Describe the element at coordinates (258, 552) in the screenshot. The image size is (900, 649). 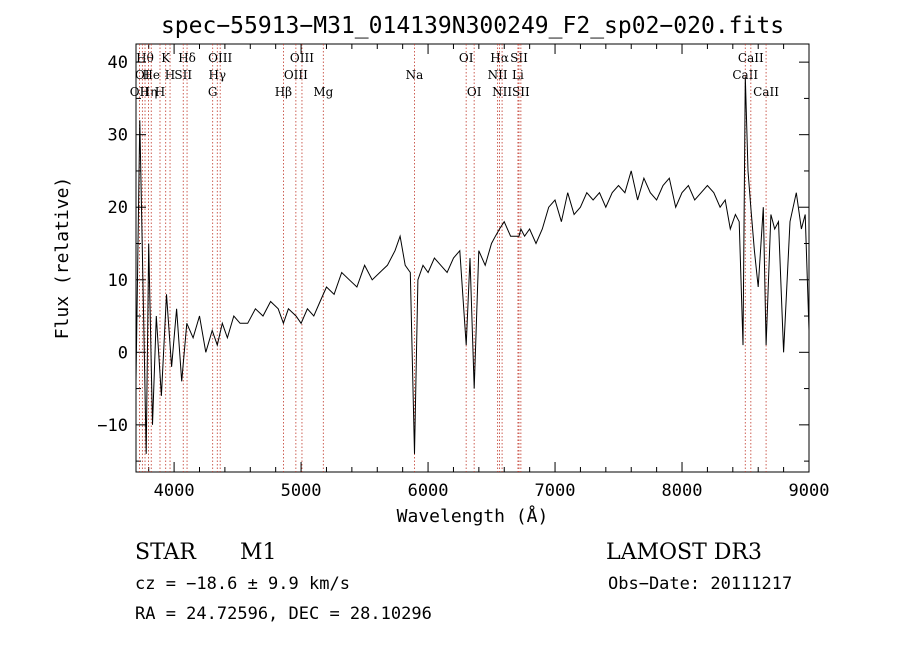
I see `subclass: M1` at that location.